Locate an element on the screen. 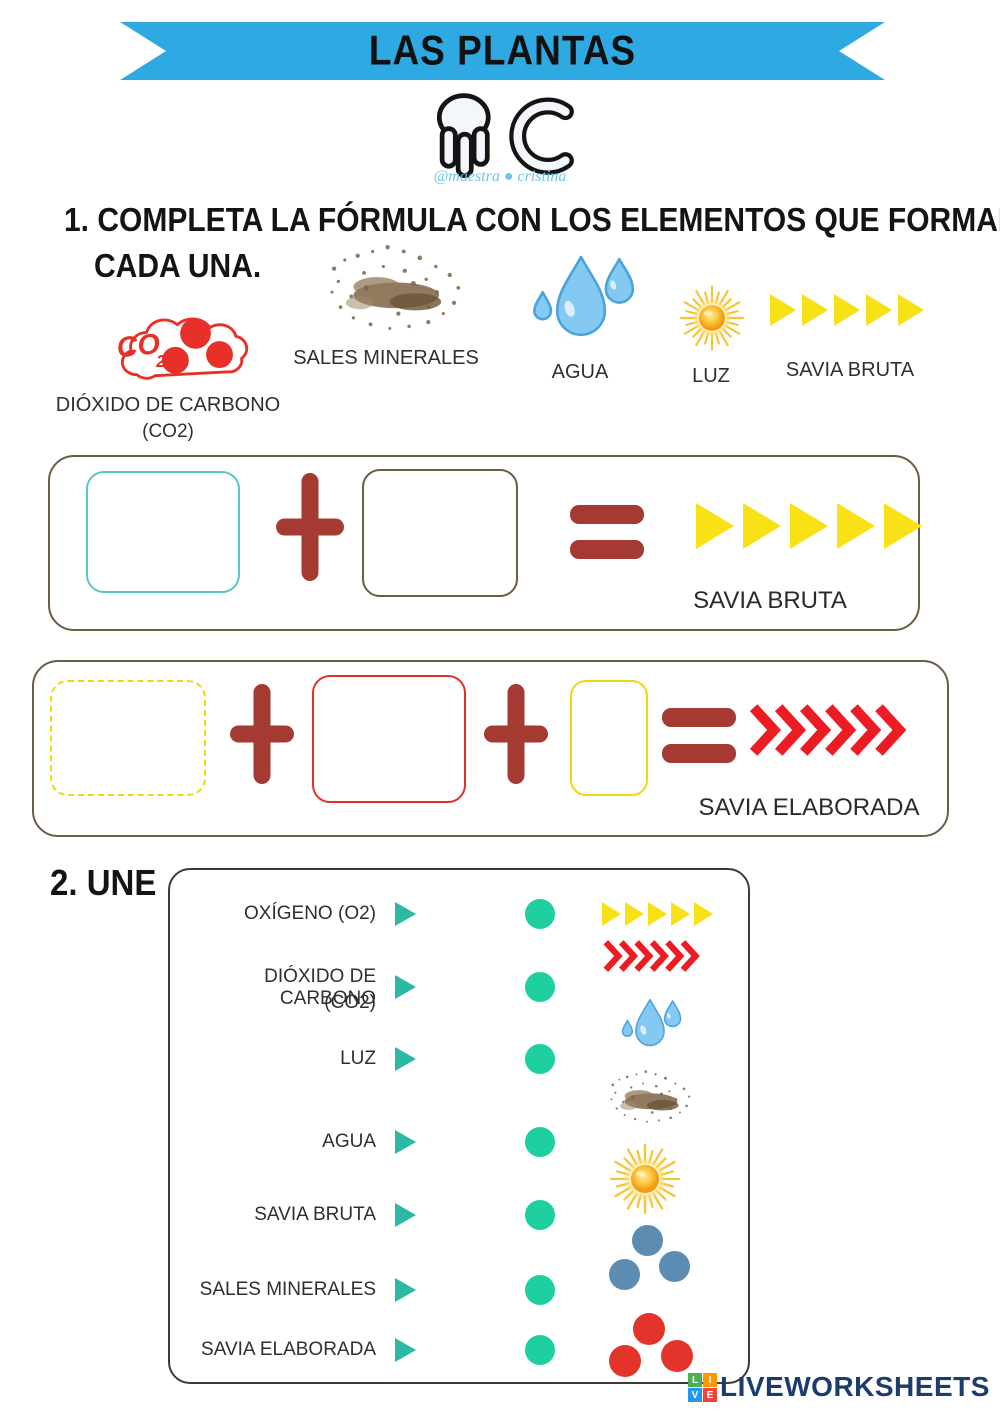 This screenshot has height=1414, width=1000. yellow-arrows-icon is located at coordinates (847, 310).